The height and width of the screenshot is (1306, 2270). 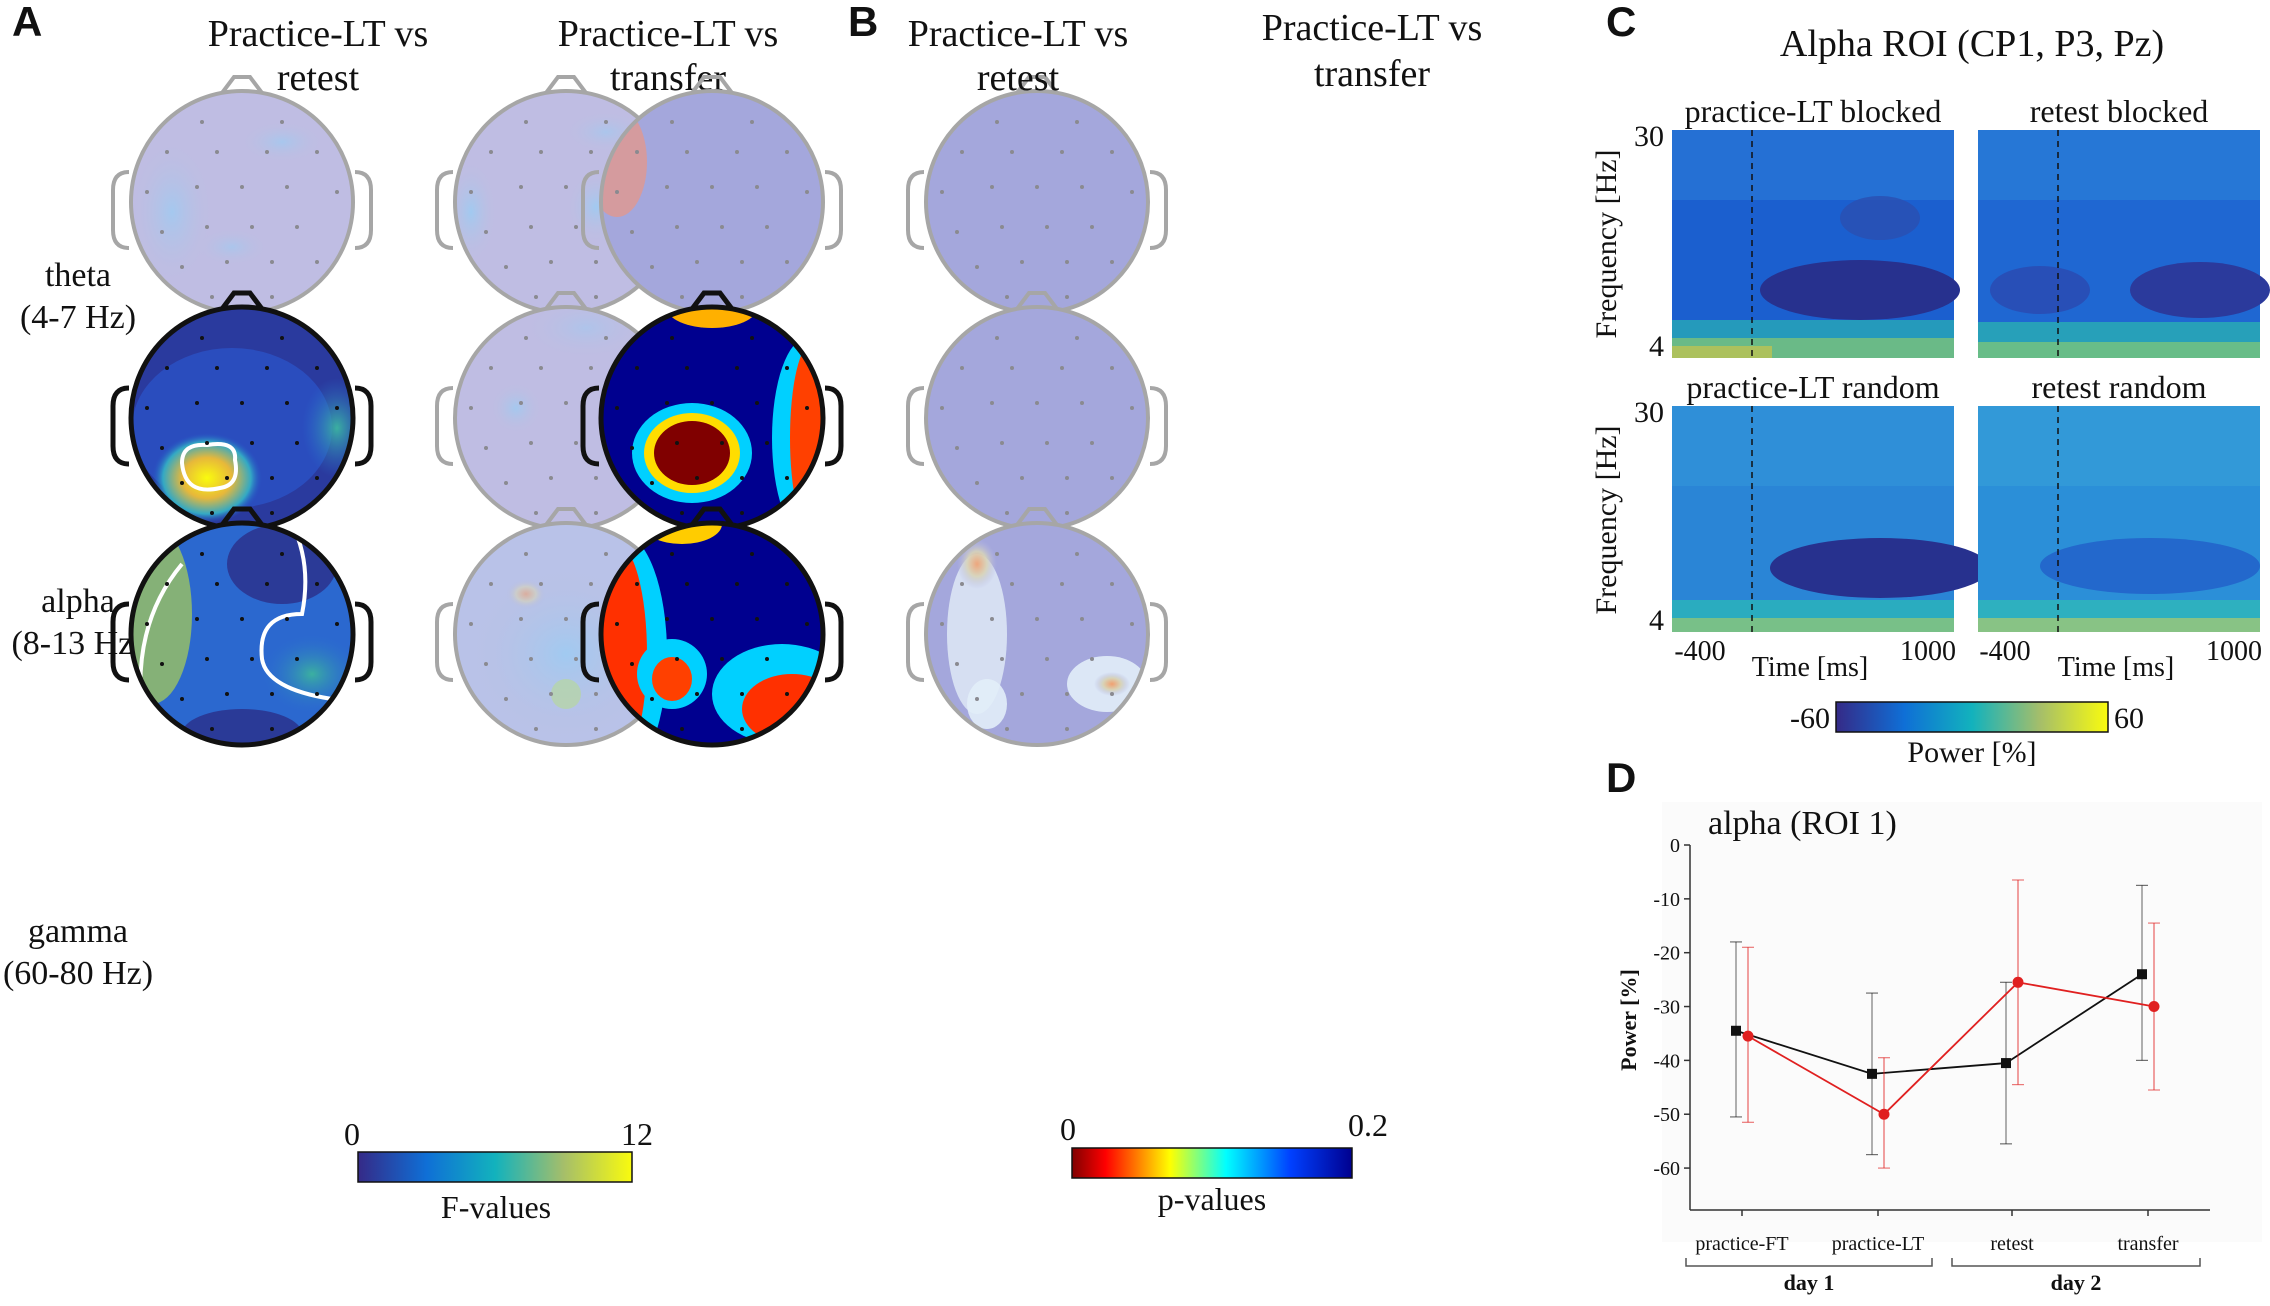 What do you see at coordinates (2004, 651) in the screenshot?
I see `tf-xtick-left-2: -400` at bounding box center [2004, 651].